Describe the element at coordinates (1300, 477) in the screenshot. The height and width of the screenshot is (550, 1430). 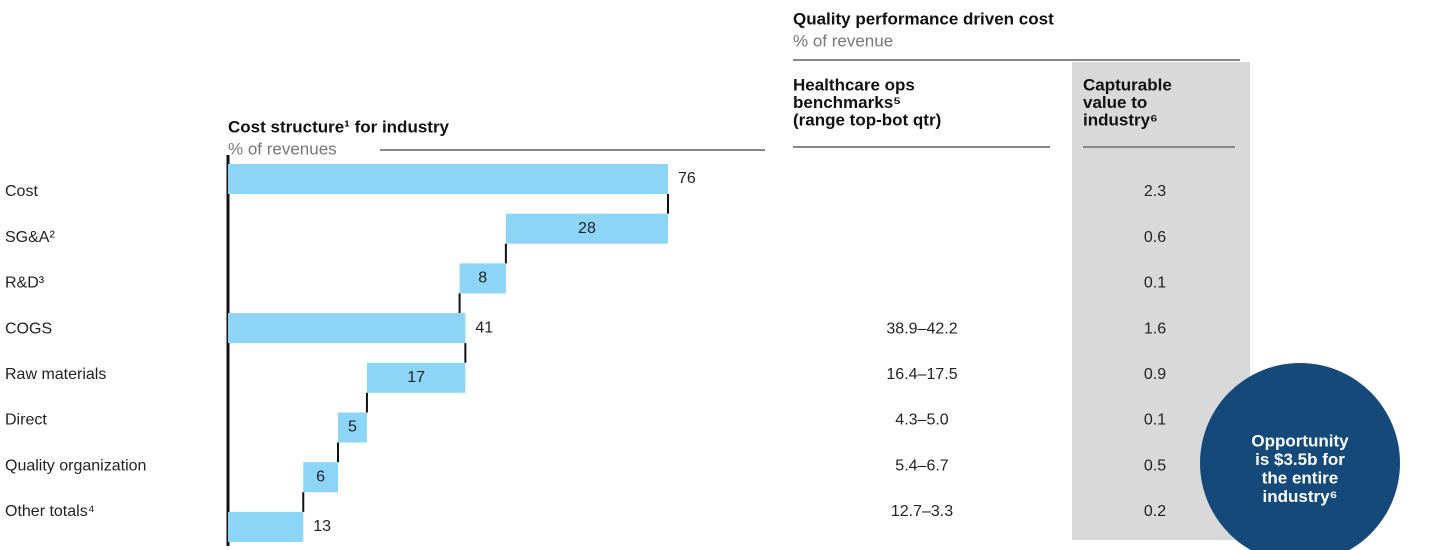
I see `callout-text: the entire` at that location.